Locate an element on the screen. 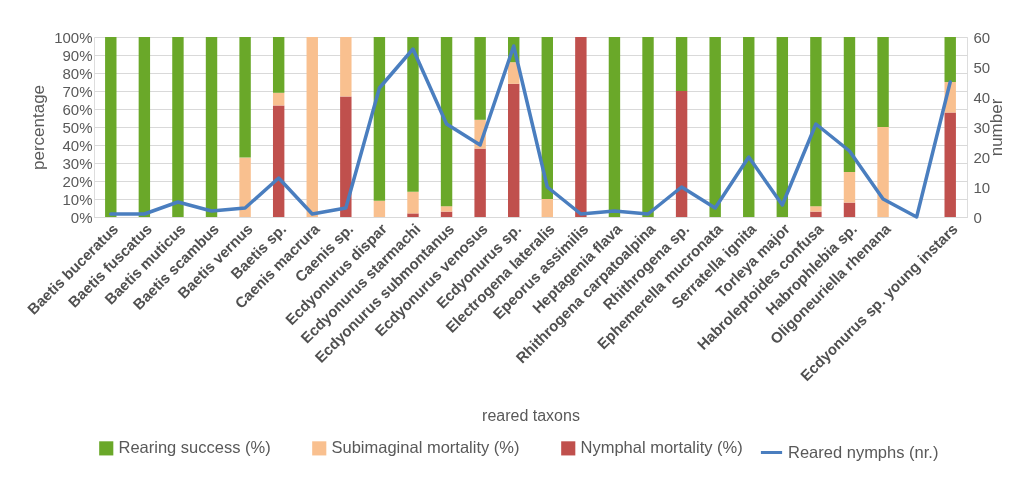  y2-tick-label: 30 is located at coordinates (982, 127).